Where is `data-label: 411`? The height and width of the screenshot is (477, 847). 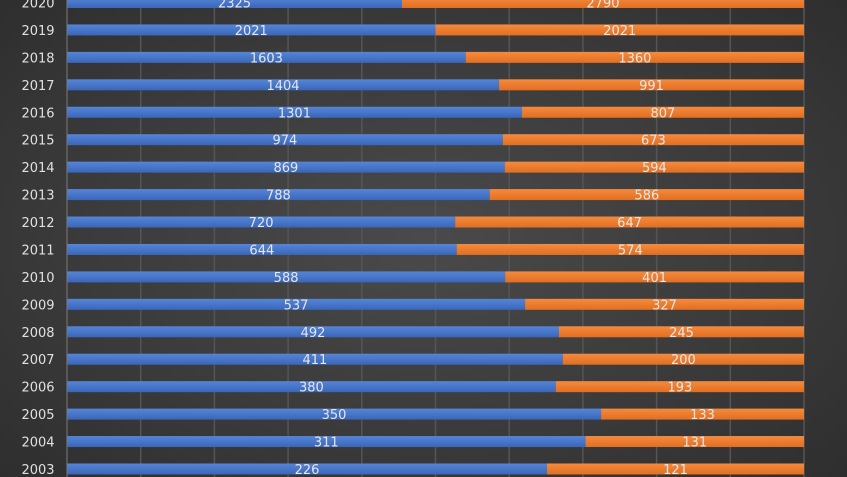
data-label: 411 is located at coordinates (314, 360).